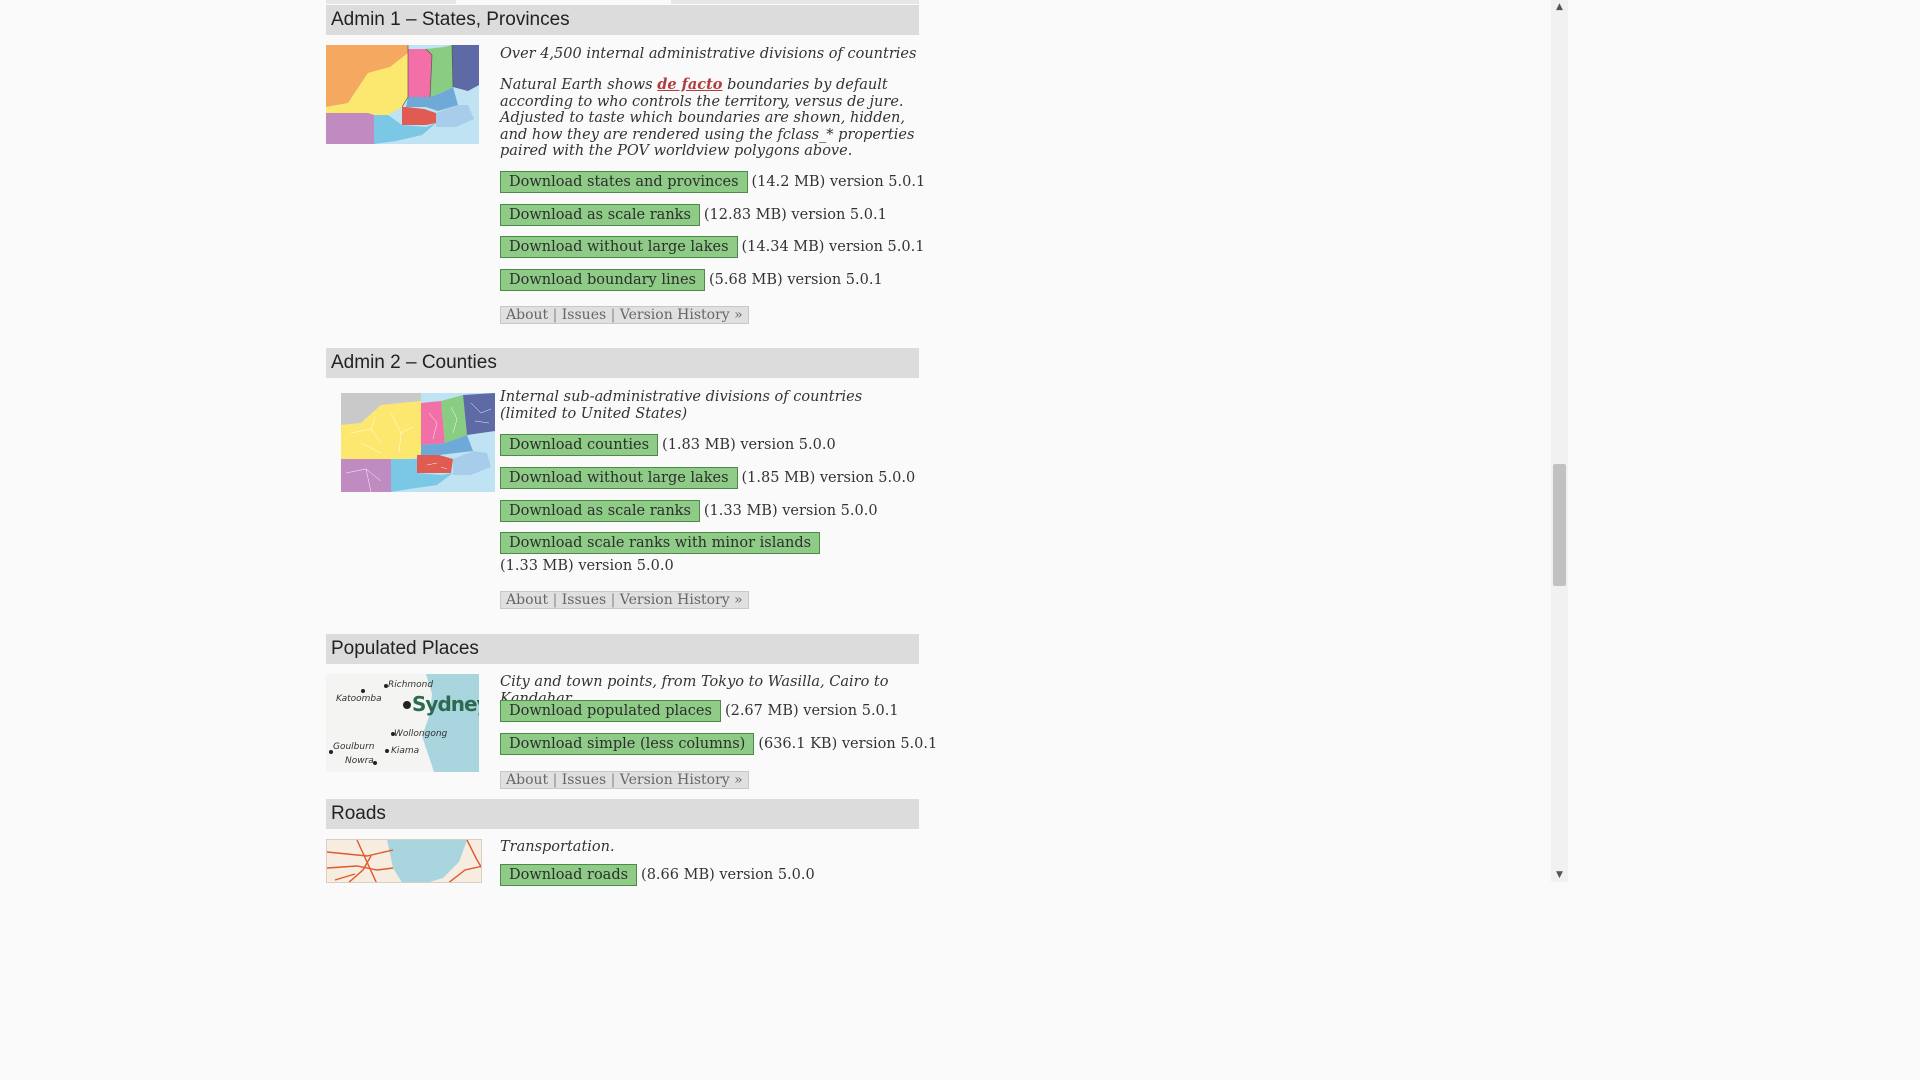 The image size is (1920, 1080). I want to click on admin1-info-links: About | Issues | Version History », so click(624, 315).